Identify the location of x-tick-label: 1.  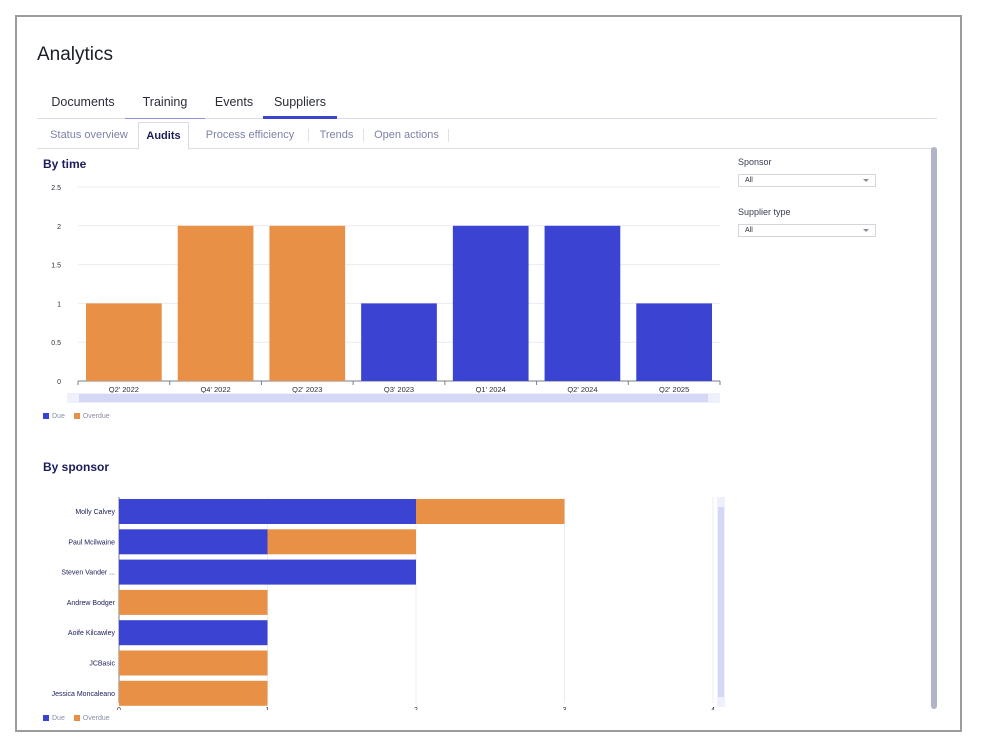
(268, 708).